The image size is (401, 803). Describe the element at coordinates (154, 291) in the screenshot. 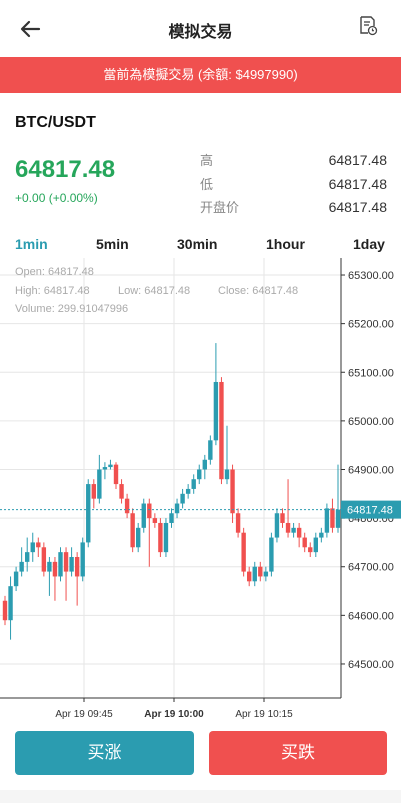

I see `ohlc-low: Low: 64817.48` at that location.